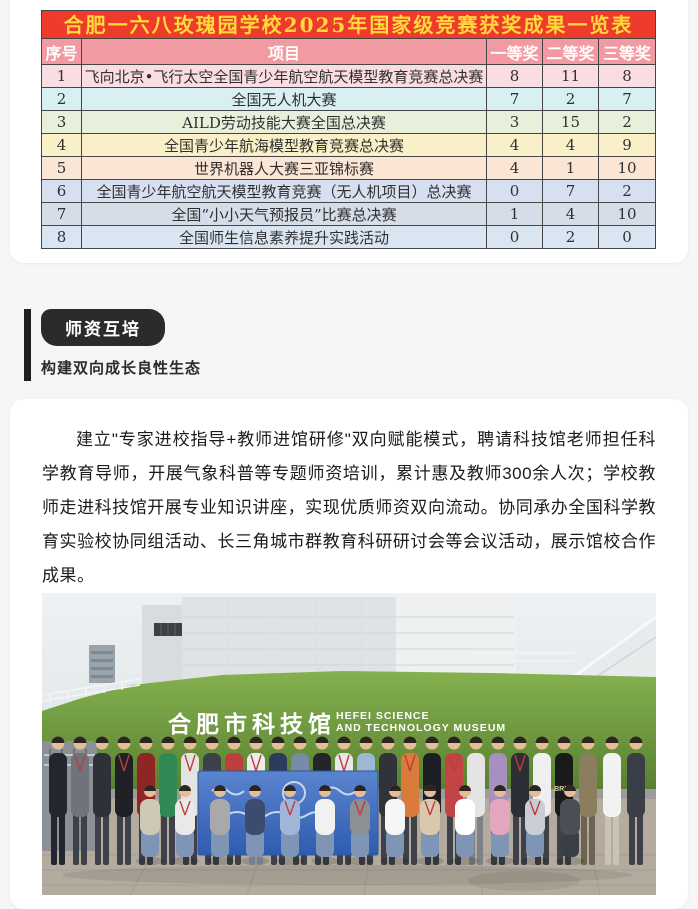 Image resolution: width=698 pixels, height=909 pixels. Describe the element at coordinates (570, 191) in the screenshot. I see `cell-second: 7` at that location.